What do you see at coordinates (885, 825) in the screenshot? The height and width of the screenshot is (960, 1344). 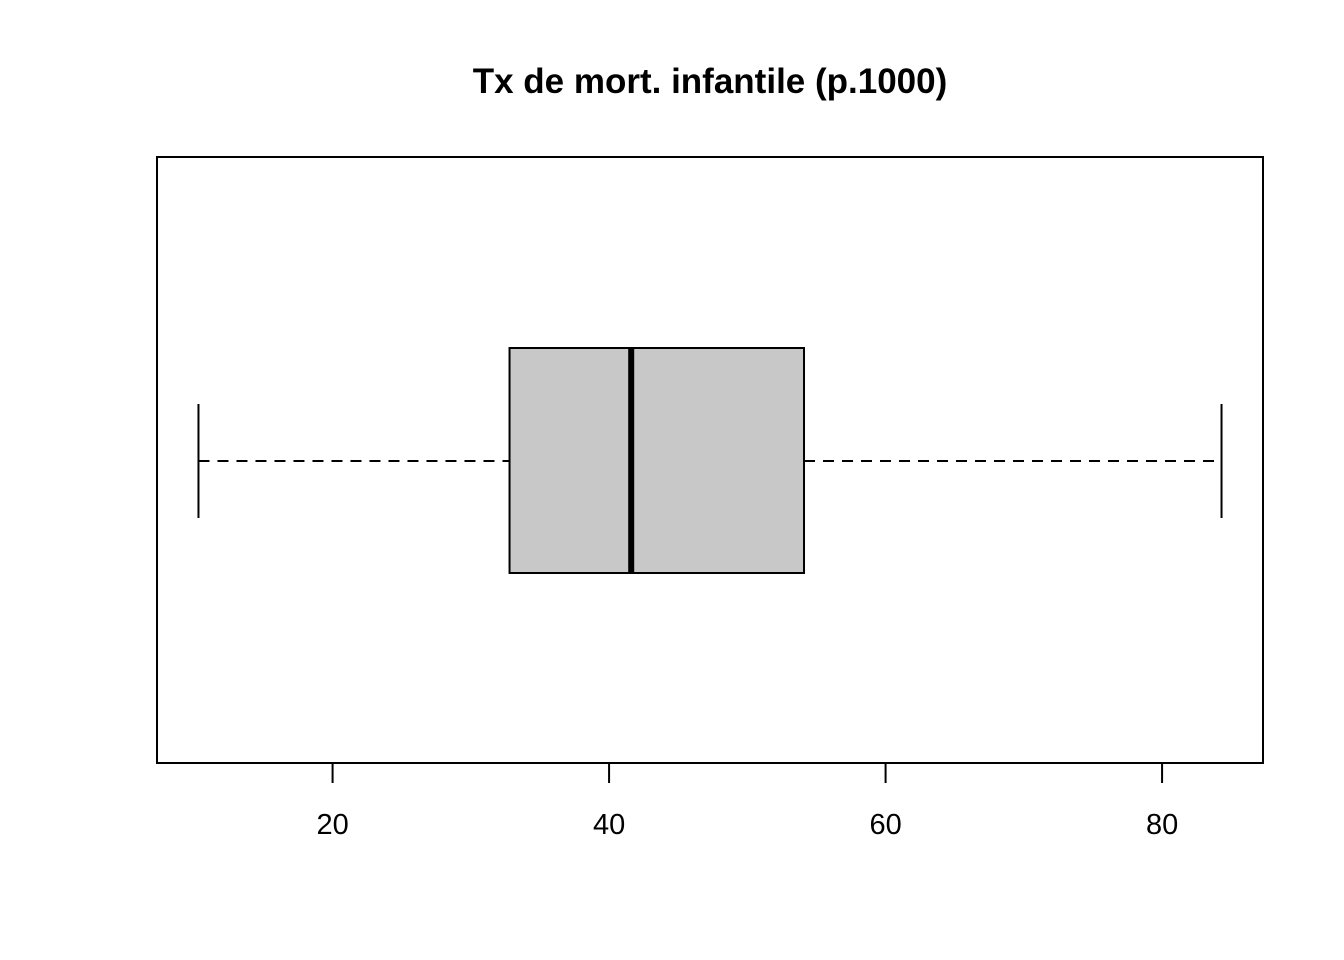 I see `x-tick-label: 60` at bounding box center [885, 825].